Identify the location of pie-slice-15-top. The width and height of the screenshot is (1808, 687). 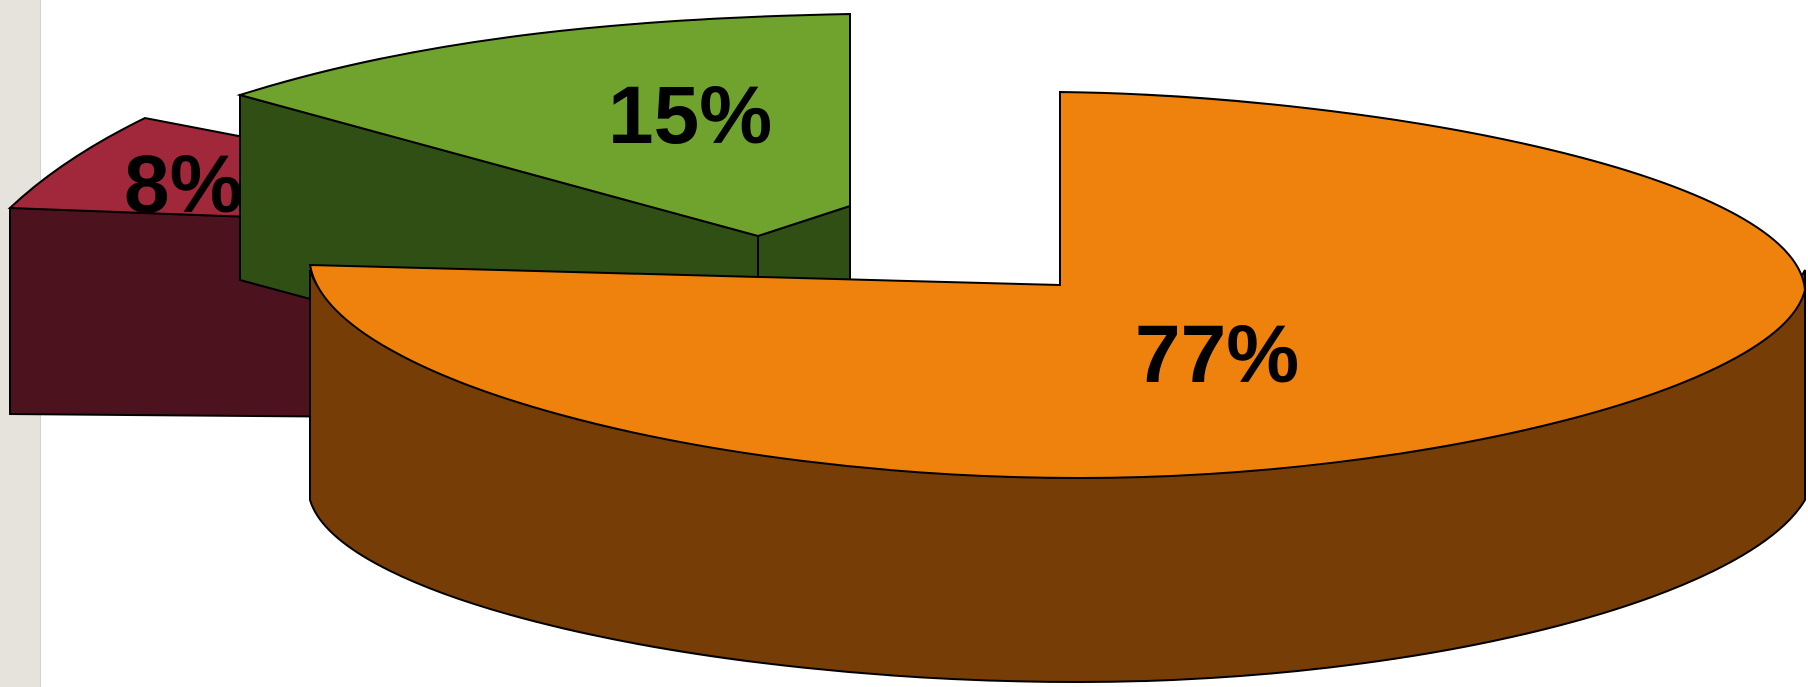
(543, 125).